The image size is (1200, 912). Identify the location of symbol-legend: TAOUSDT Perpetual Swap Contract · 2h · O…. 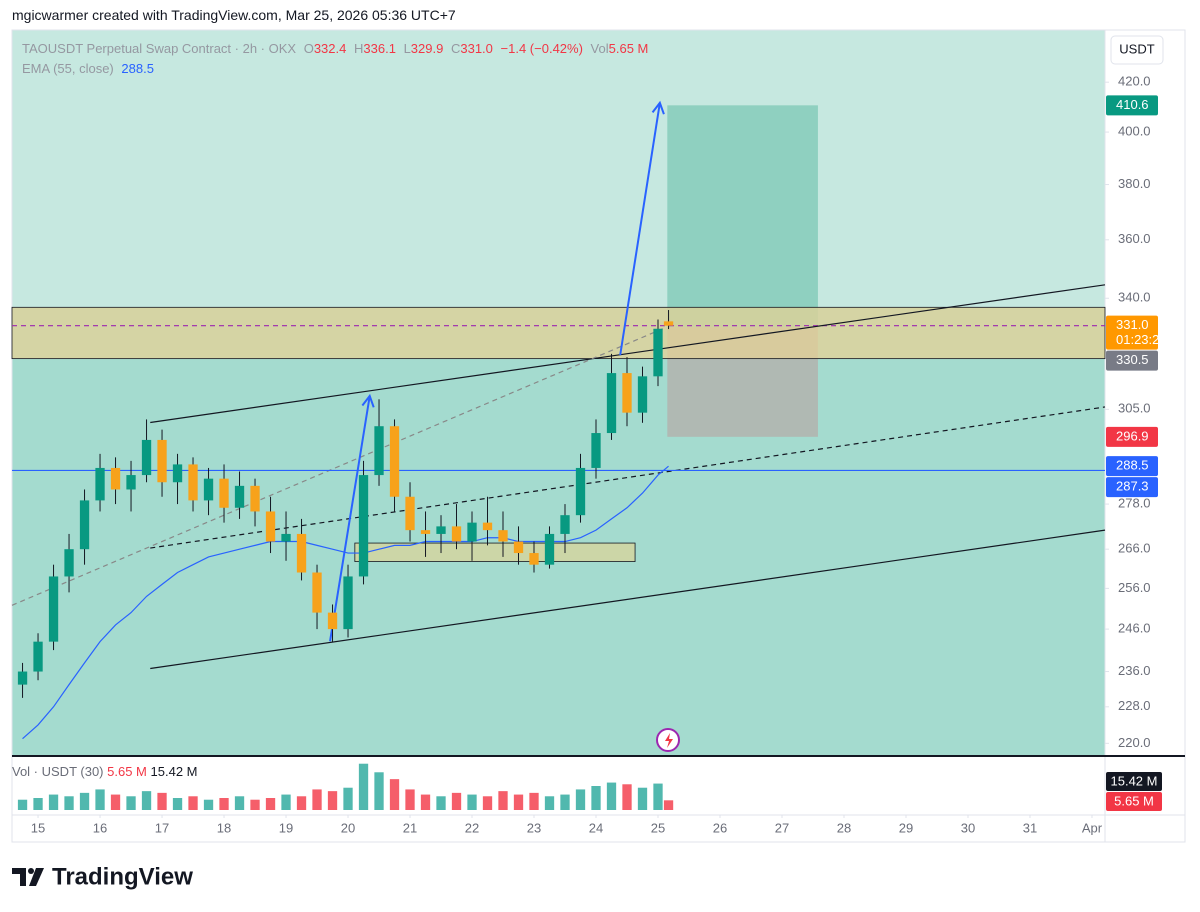
(337, 48).